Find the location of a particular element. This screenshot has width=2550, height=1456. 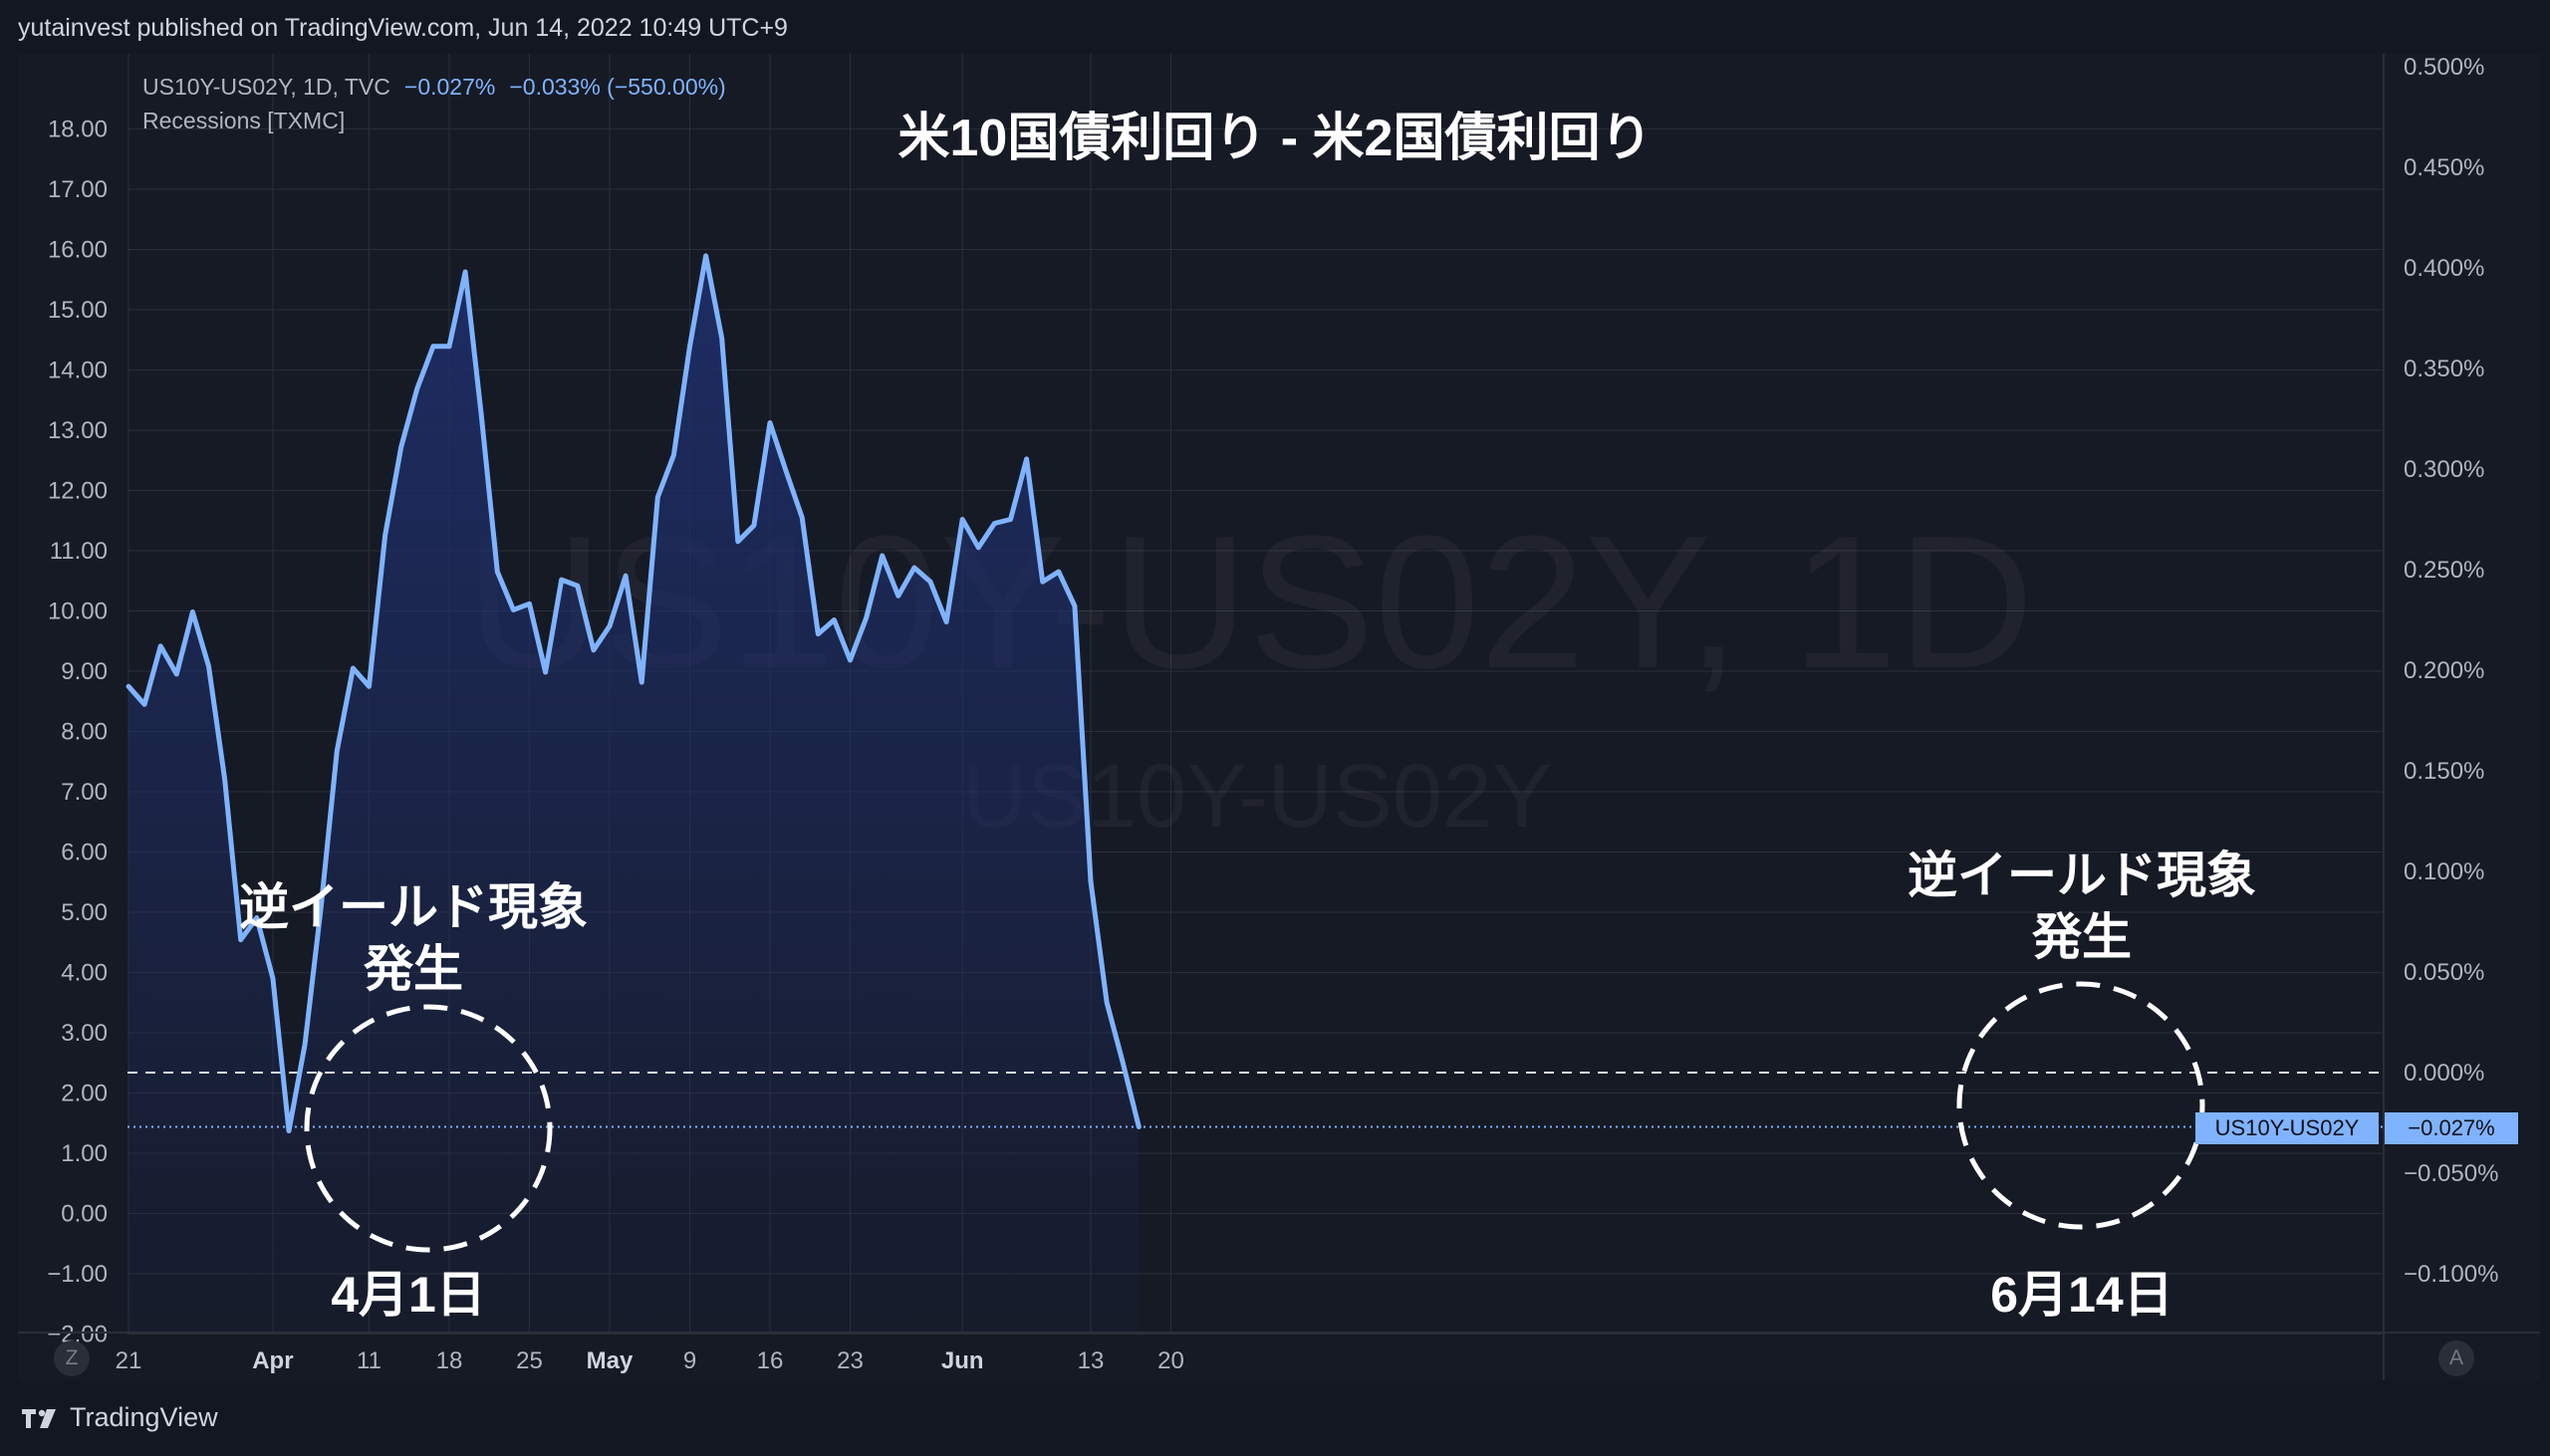

x-axis-tick-label: 20 is located at coordinates (1170, 1360).